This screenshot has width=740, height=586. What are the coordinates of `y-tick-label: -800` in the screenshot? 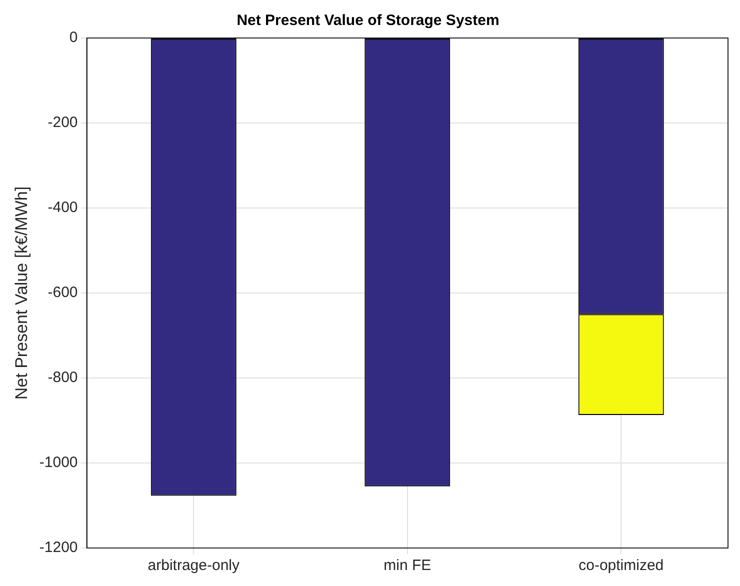 It's located at (63, 377).